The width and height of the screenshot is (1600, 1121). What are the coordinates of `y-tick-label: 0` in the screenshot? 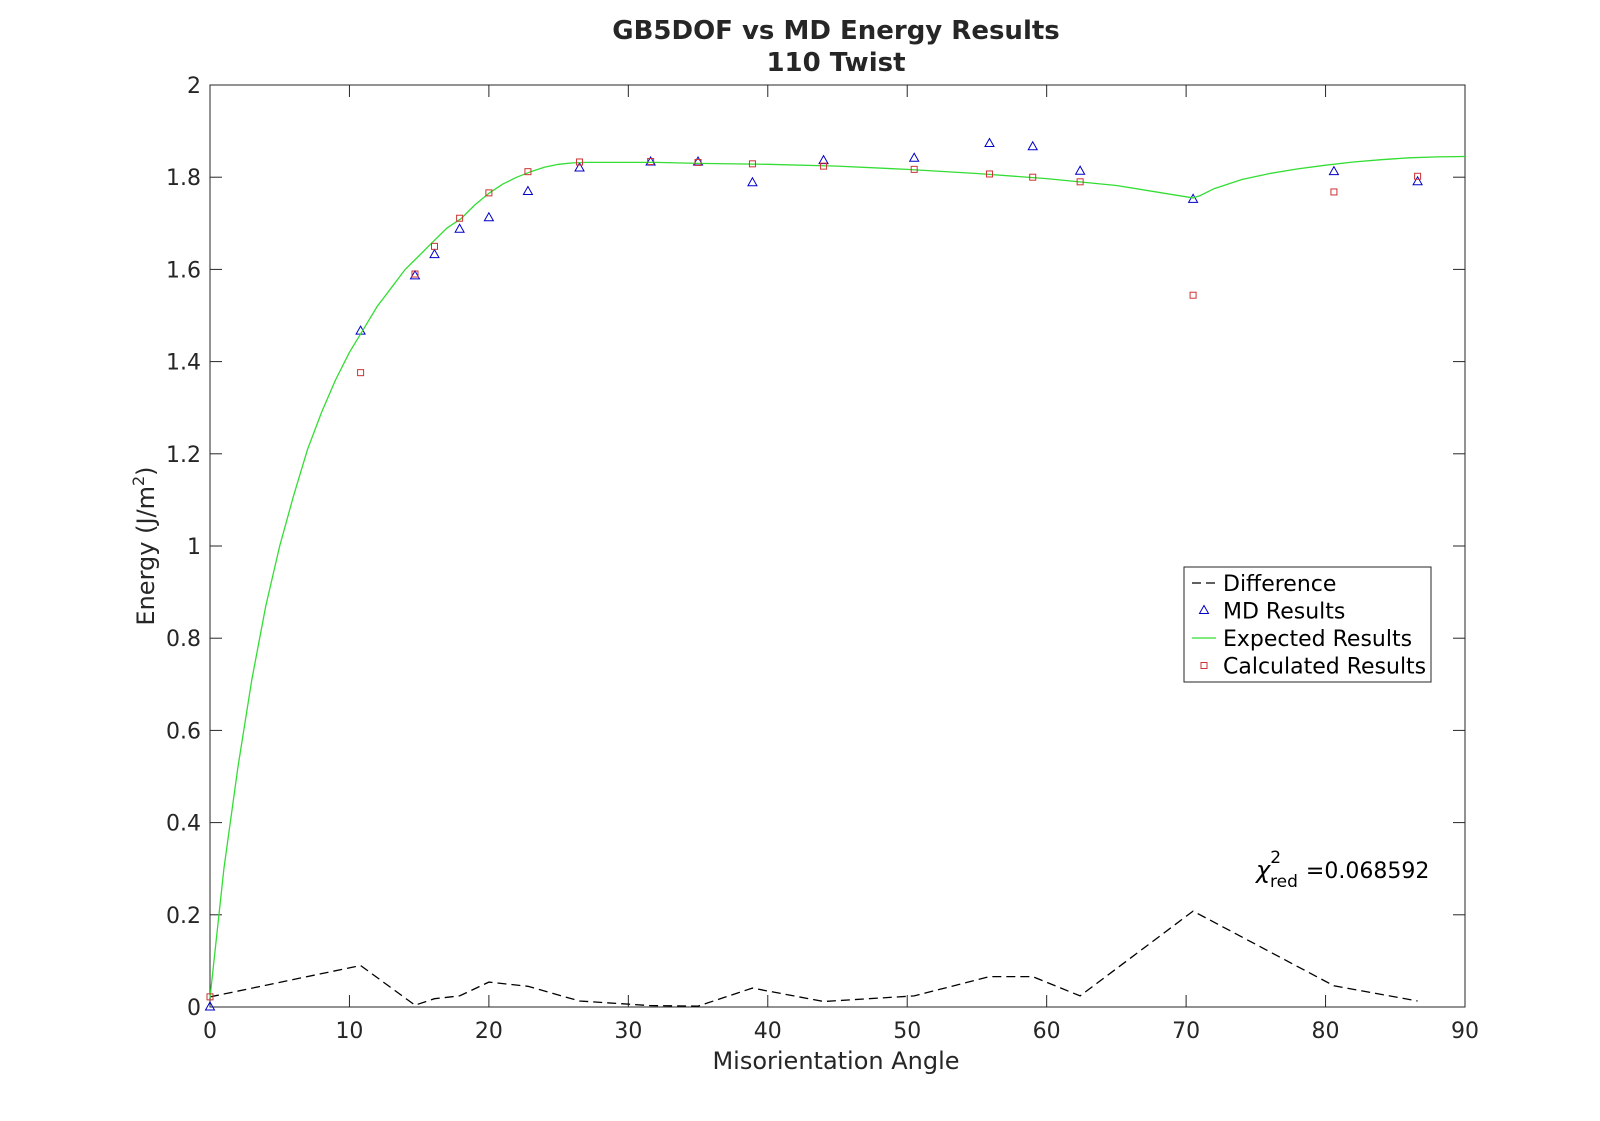 It's located at (194, 1008).